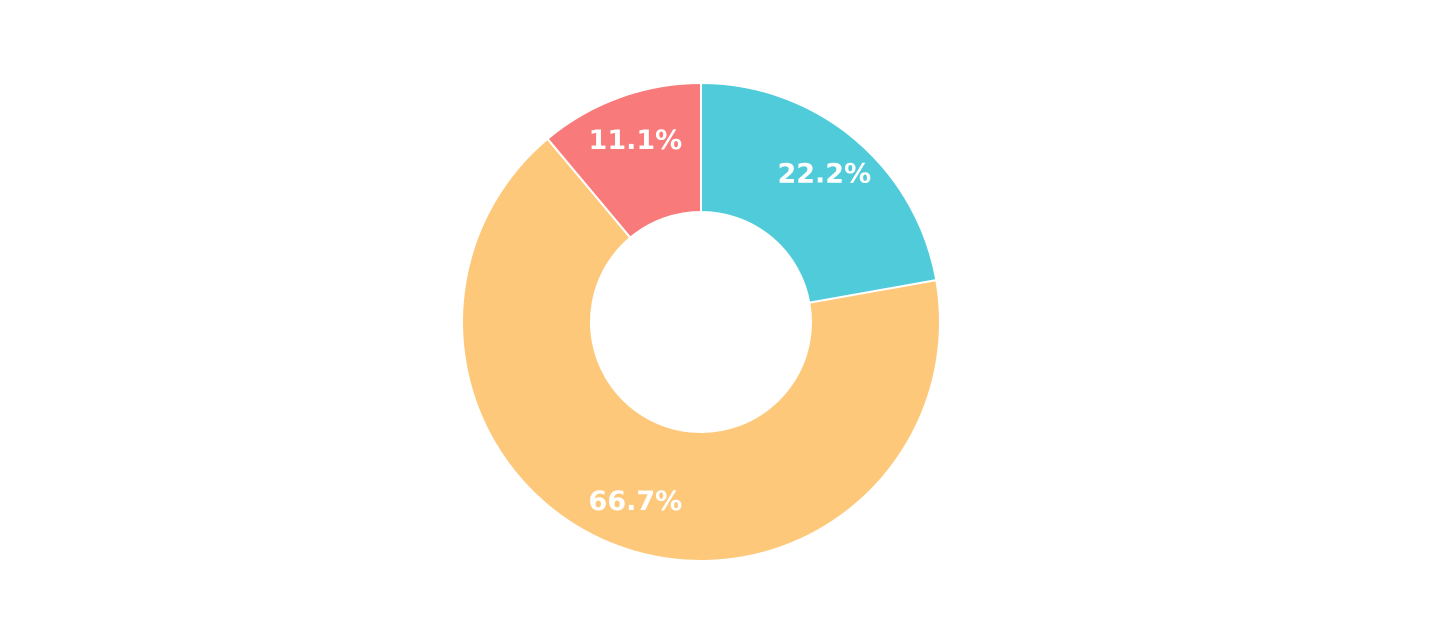 Image resolution: width=1440 pixels, height=634 pixels. I want to click on slice-label: 11.1%, so click(636, 140).